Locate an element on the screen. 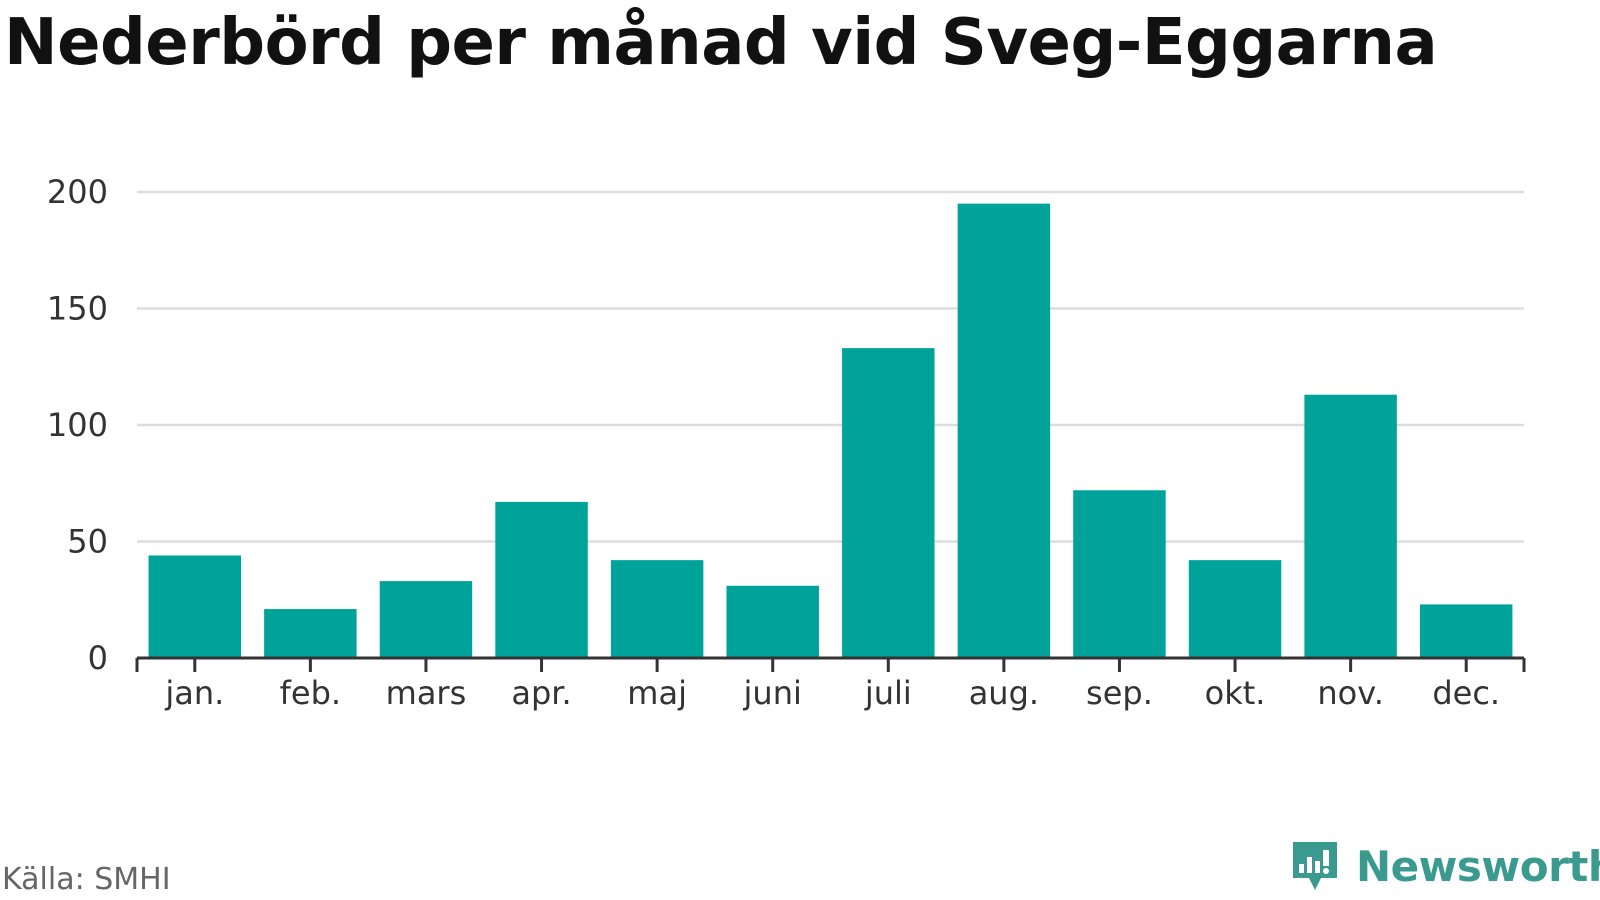  x-tick-label: apr. is located at coordinates (541, 693).